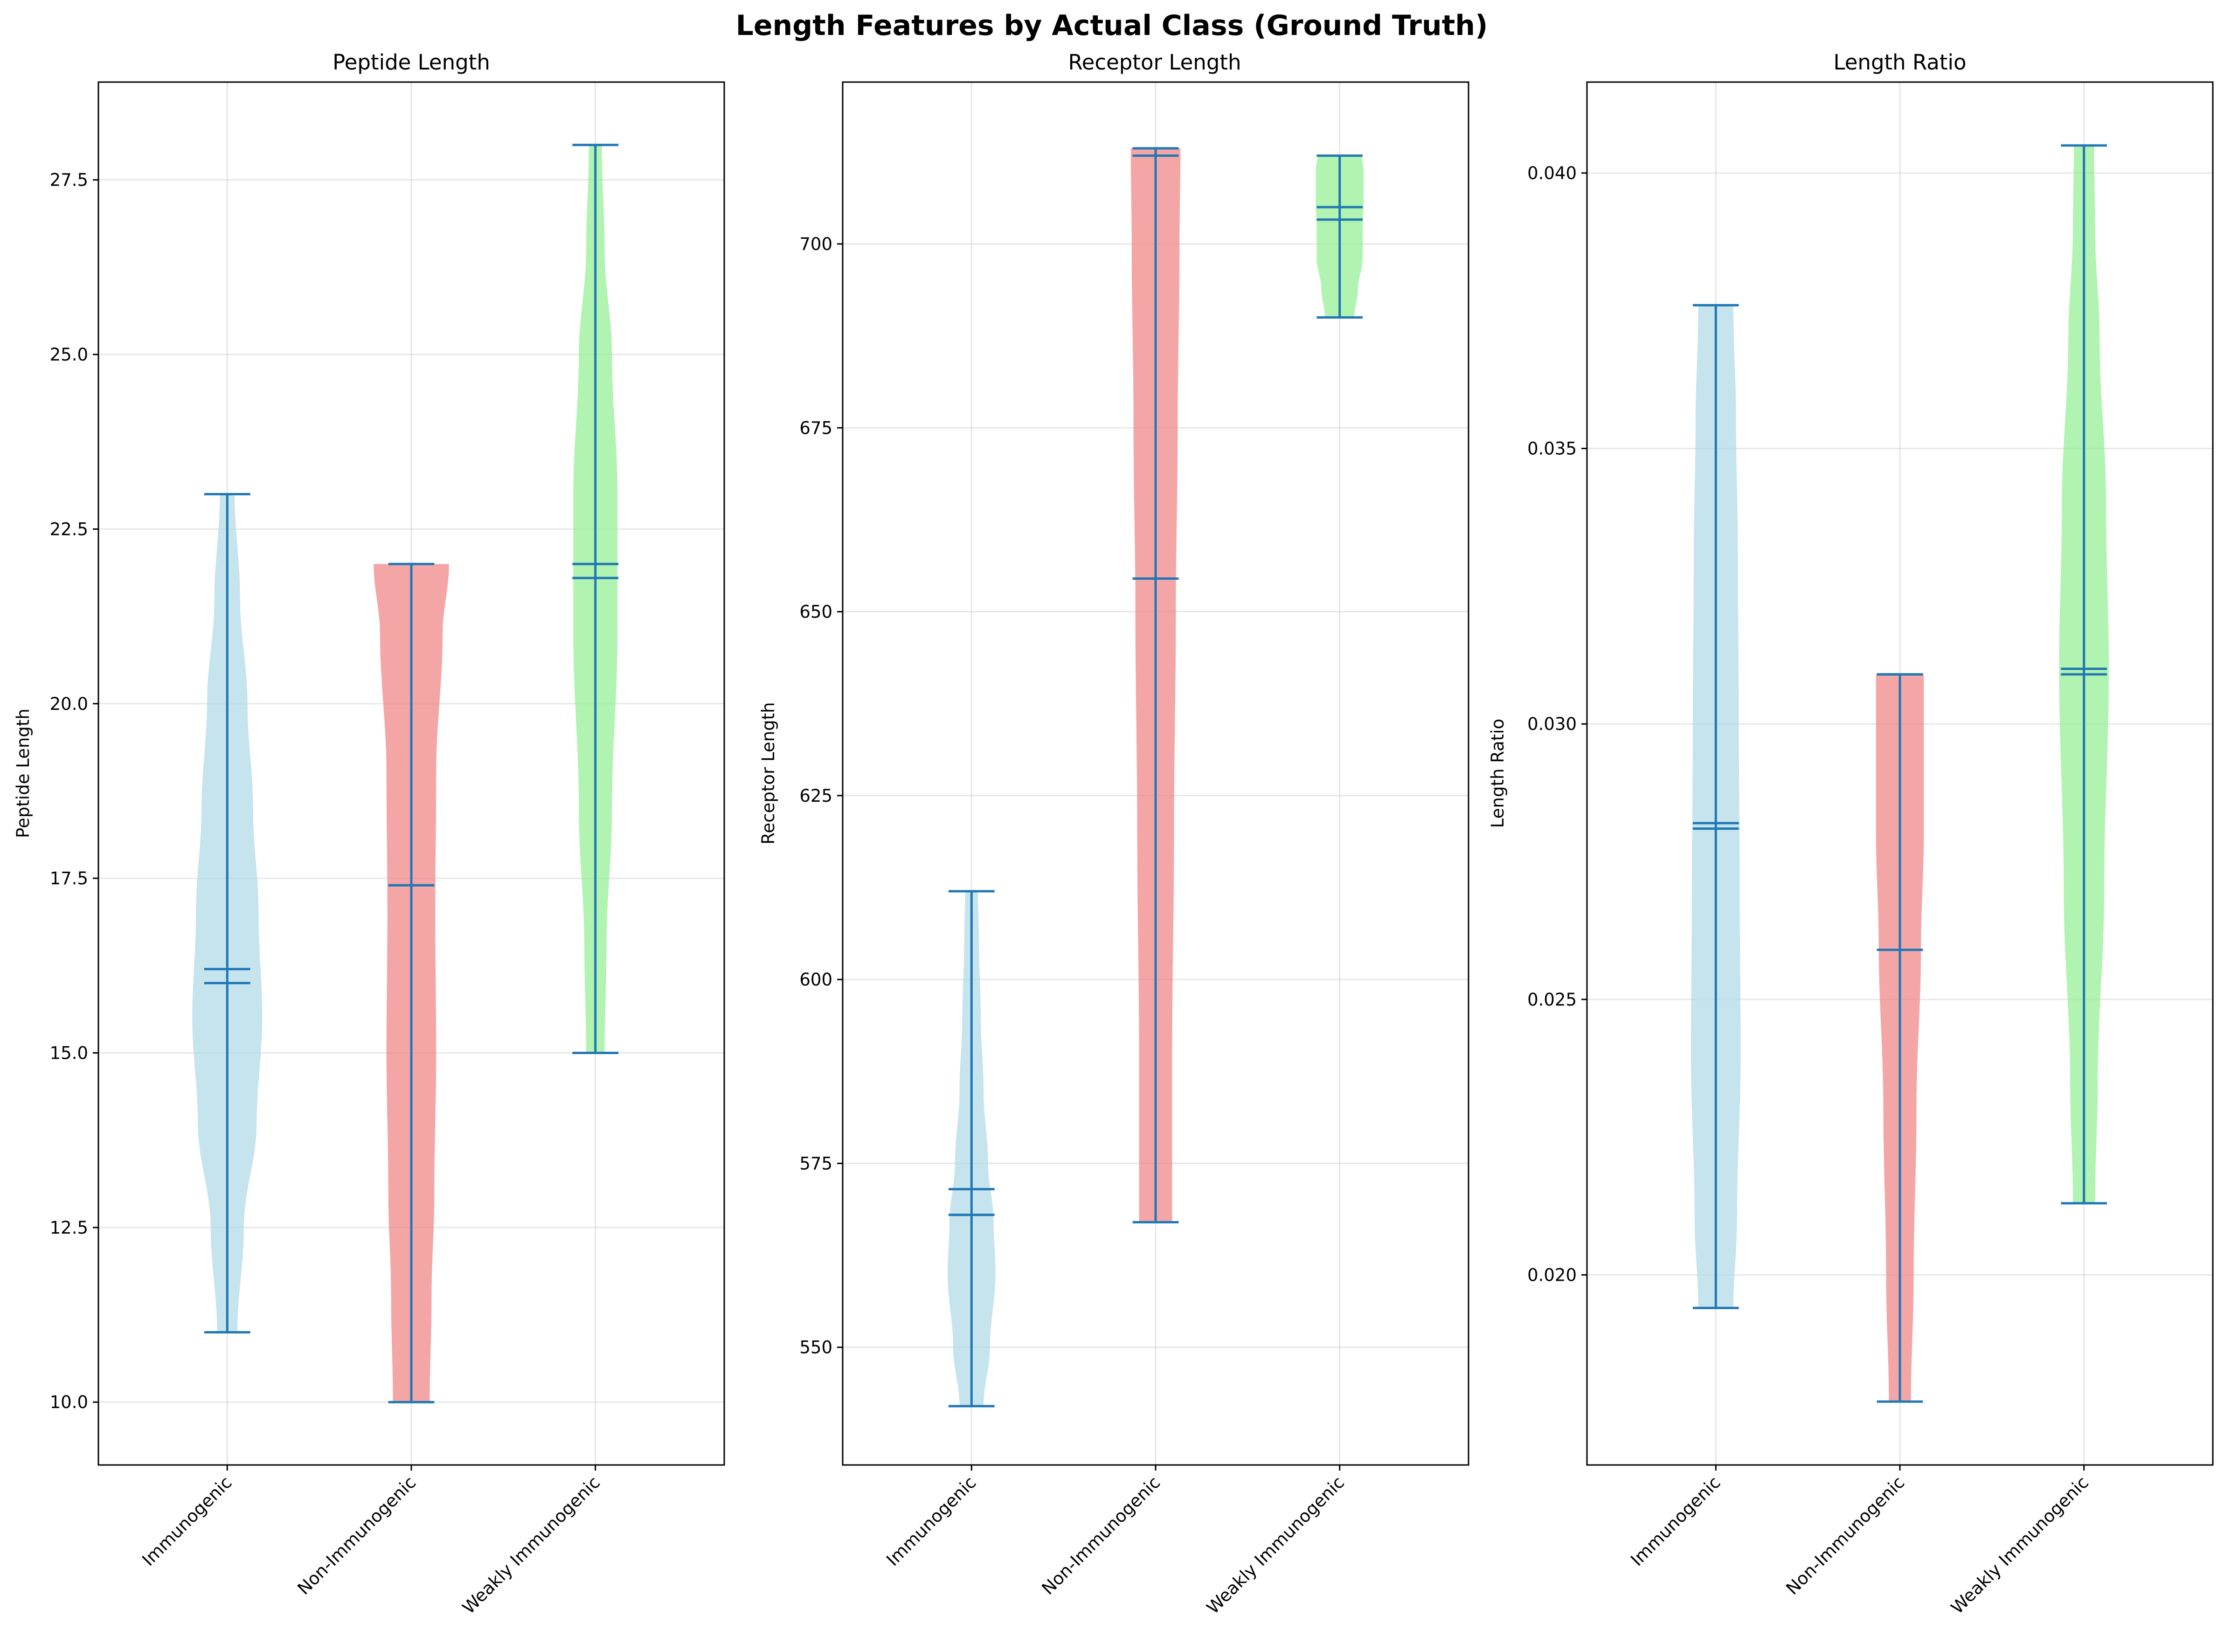  I want to click on y-tick-label: 0.020, so click(1552, 1275).